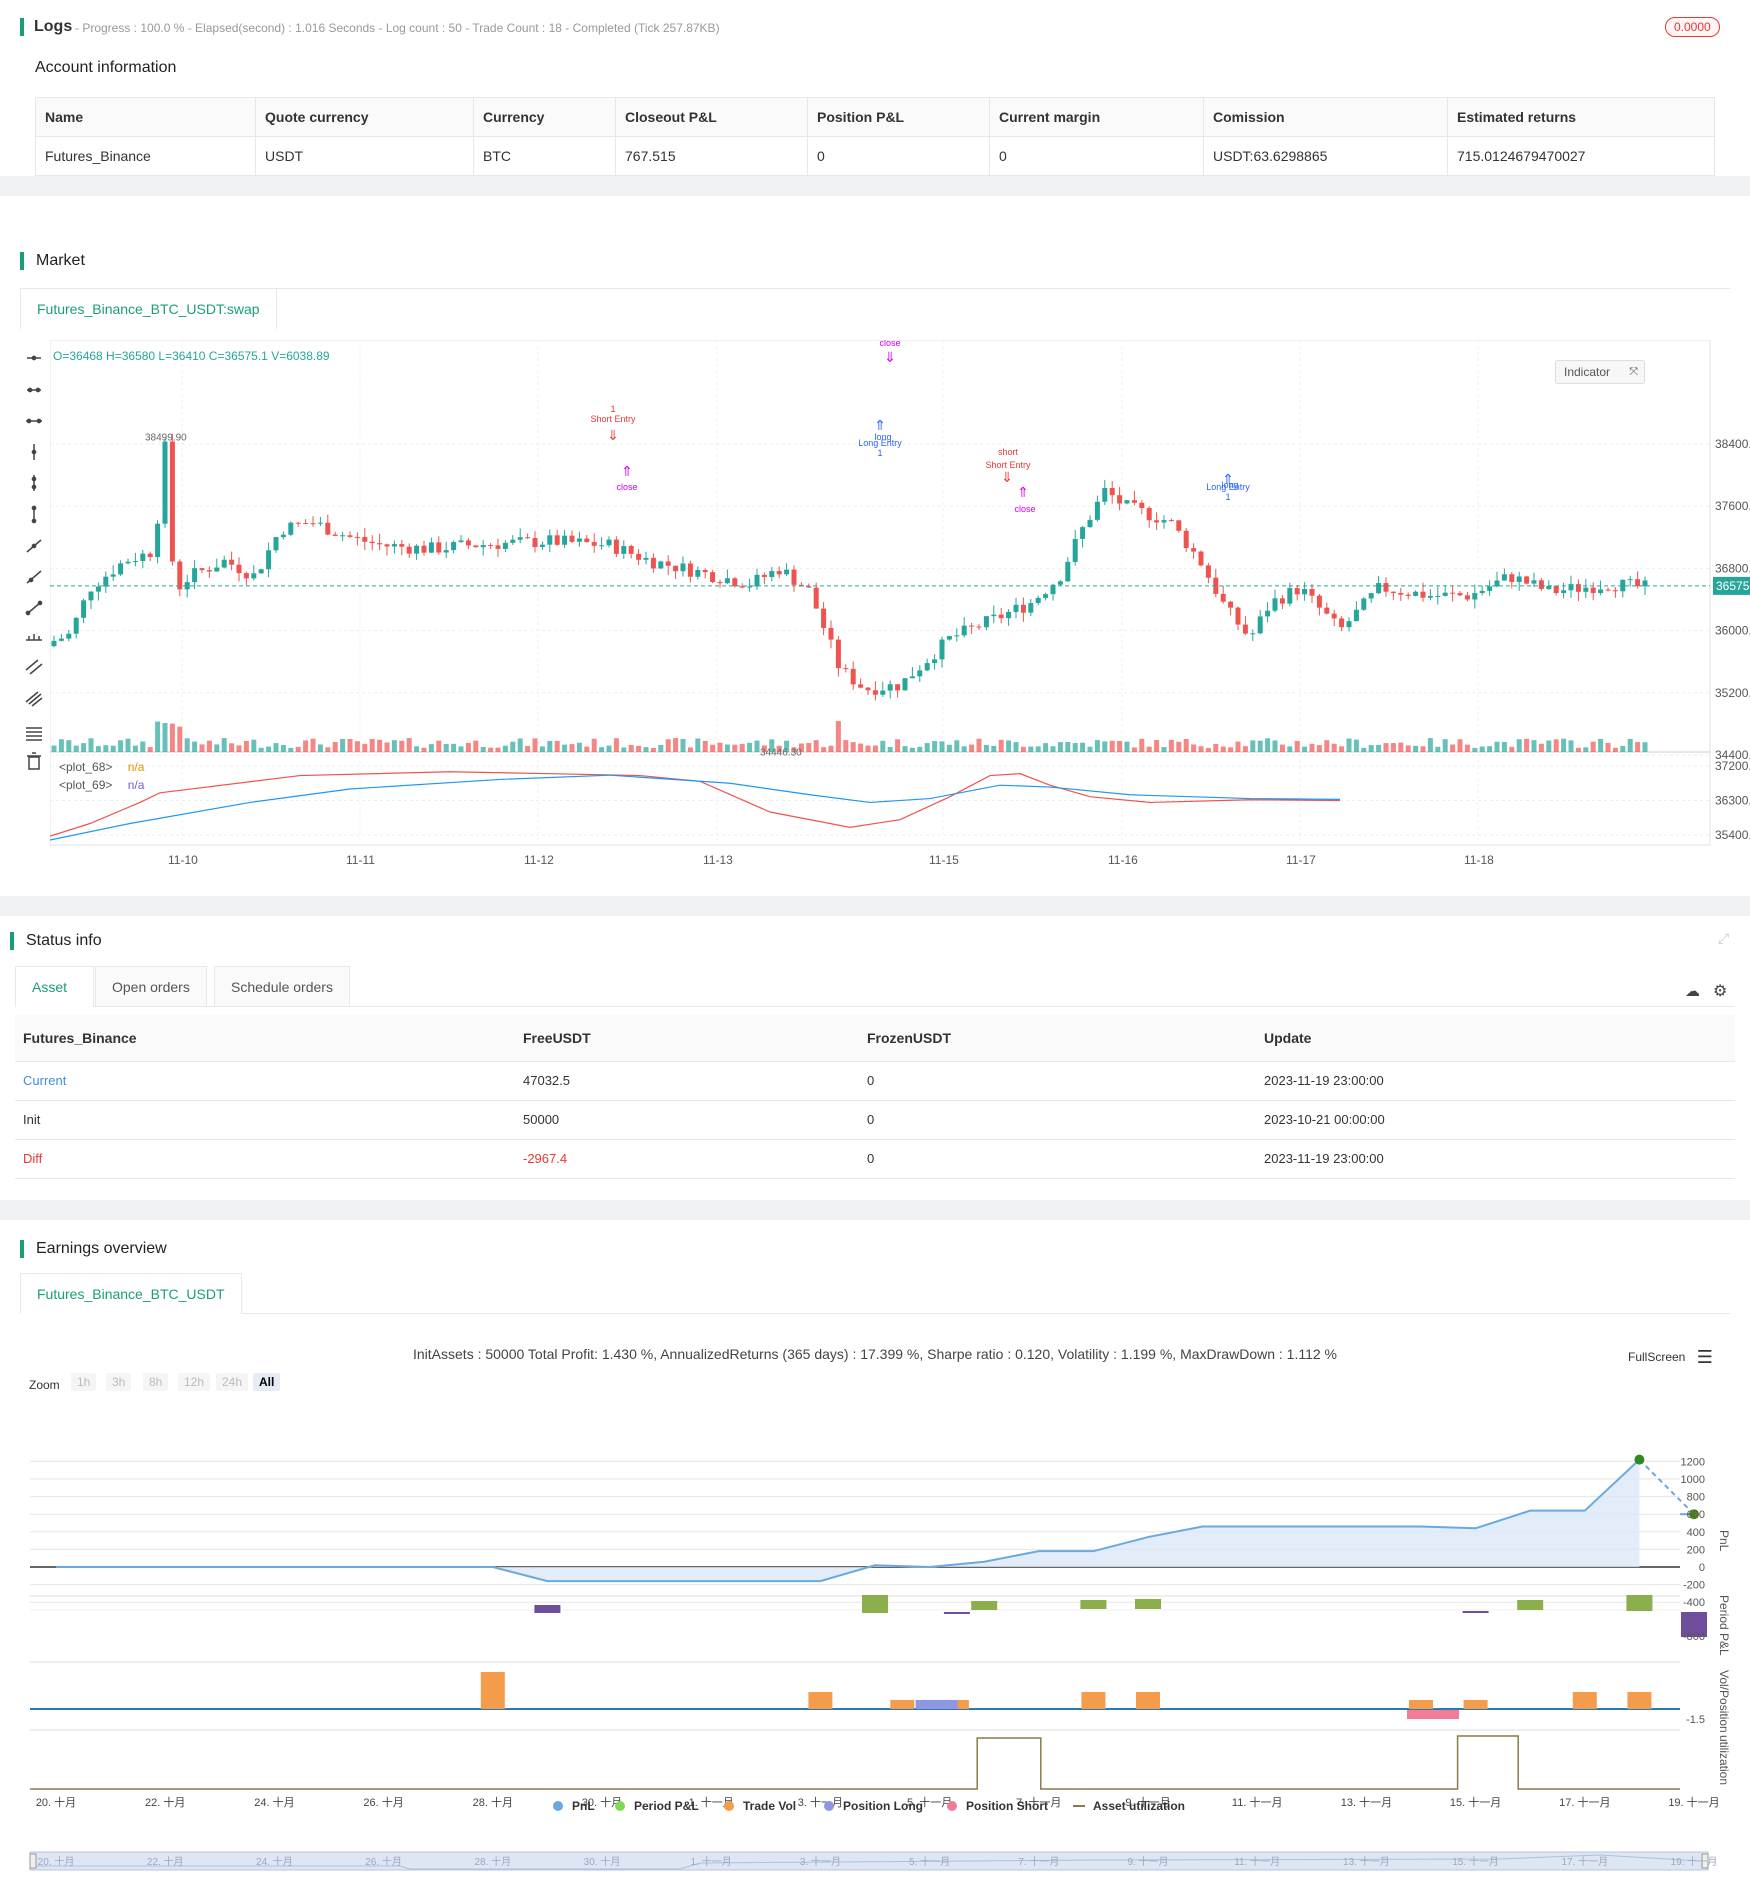 The width and height of the screenshot is (1750, 1898). What do you see at coordinates (1600, 372) in the screenshot?
I see `indicator-button: Indicator ⤧` at bounding box center [1600, 372].